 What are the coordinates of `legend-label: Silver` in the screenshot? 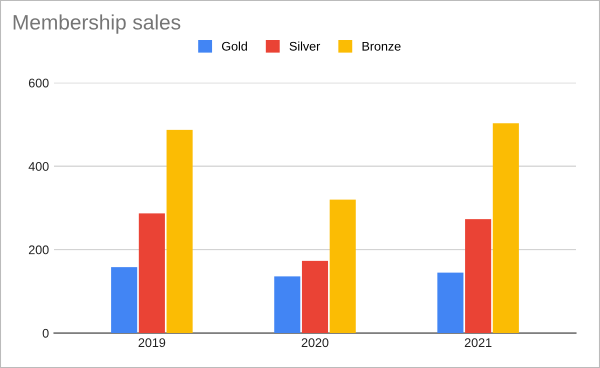 It's located at (305, 46).